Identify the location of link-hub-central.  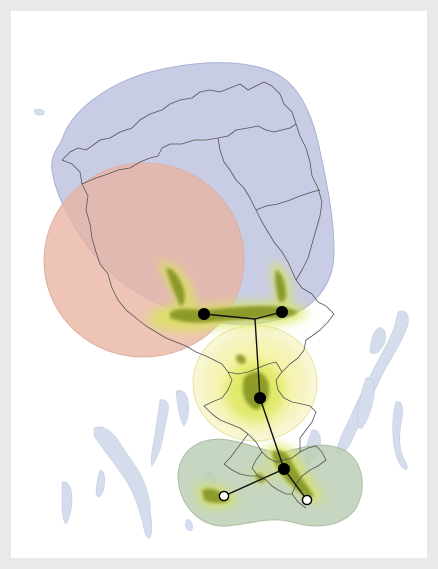
(257, 358).